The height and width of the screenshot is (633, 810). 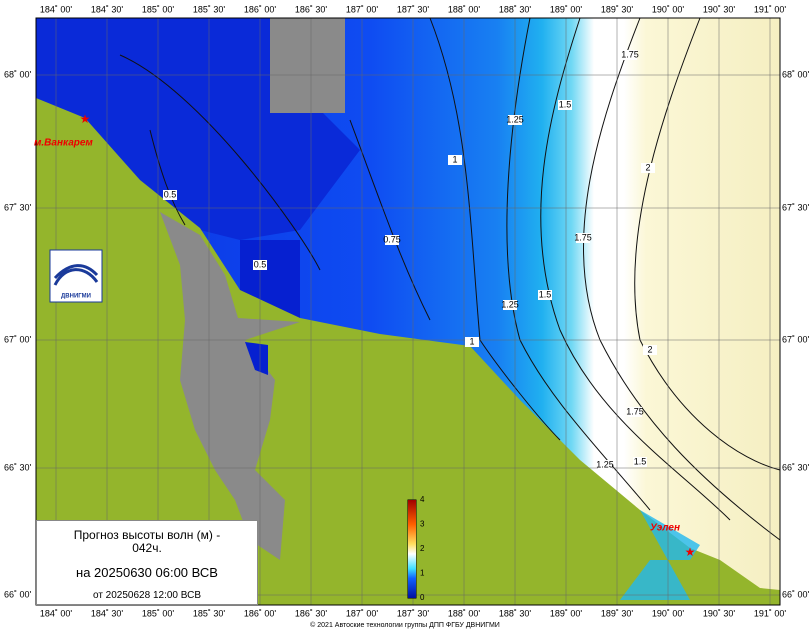 What do you see at coordinates (146, 595) in the screenshot?
I see `legend-issued: от 20250628 12:00 ВСВ` at bounding box center [146, 595].